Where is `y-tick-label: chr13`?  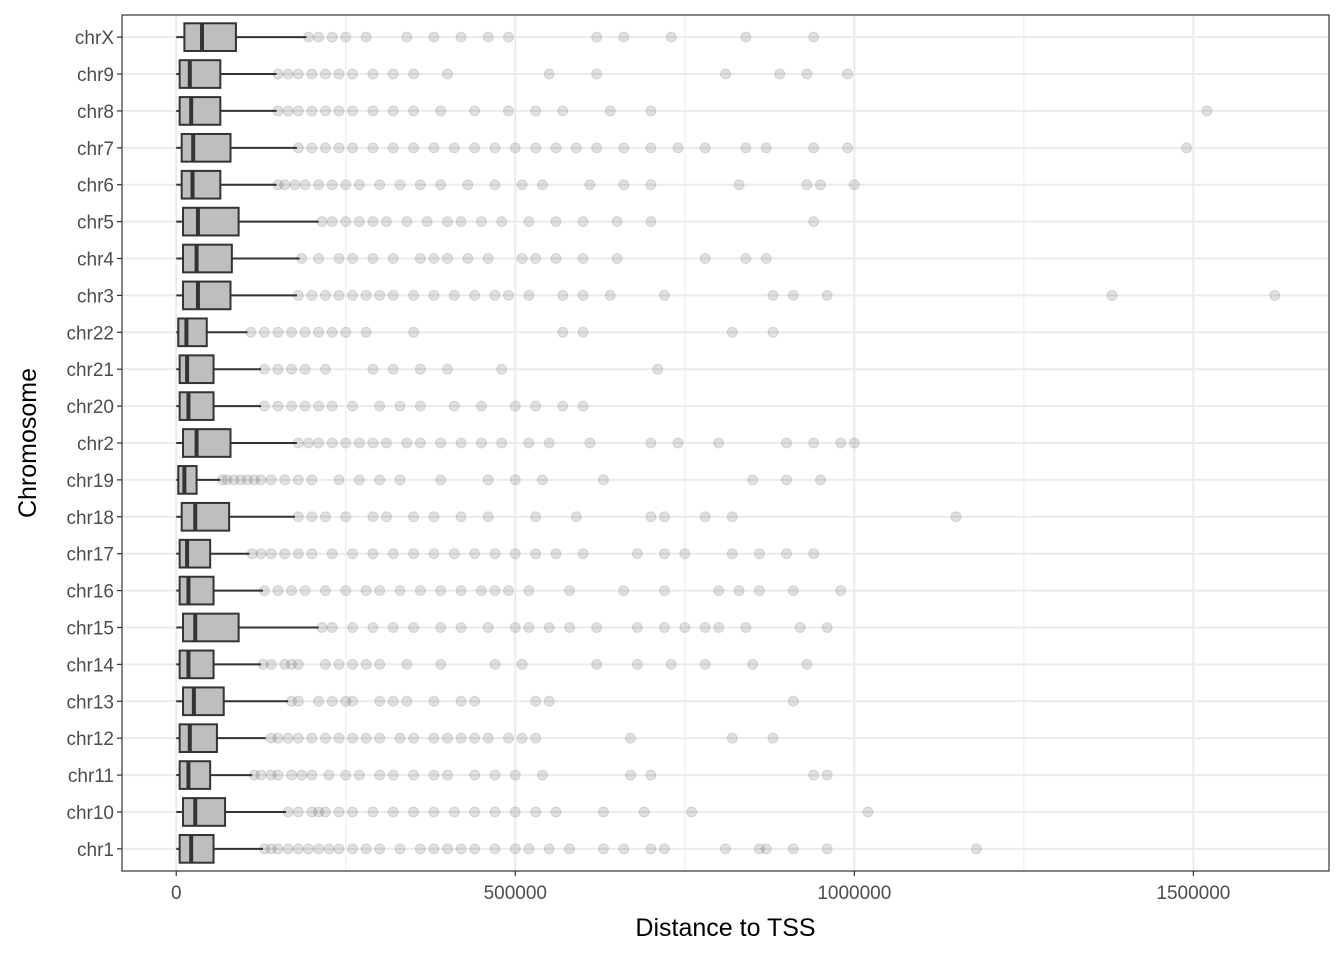
y-tick-label: chr13 is located at coordinates (90, 702).